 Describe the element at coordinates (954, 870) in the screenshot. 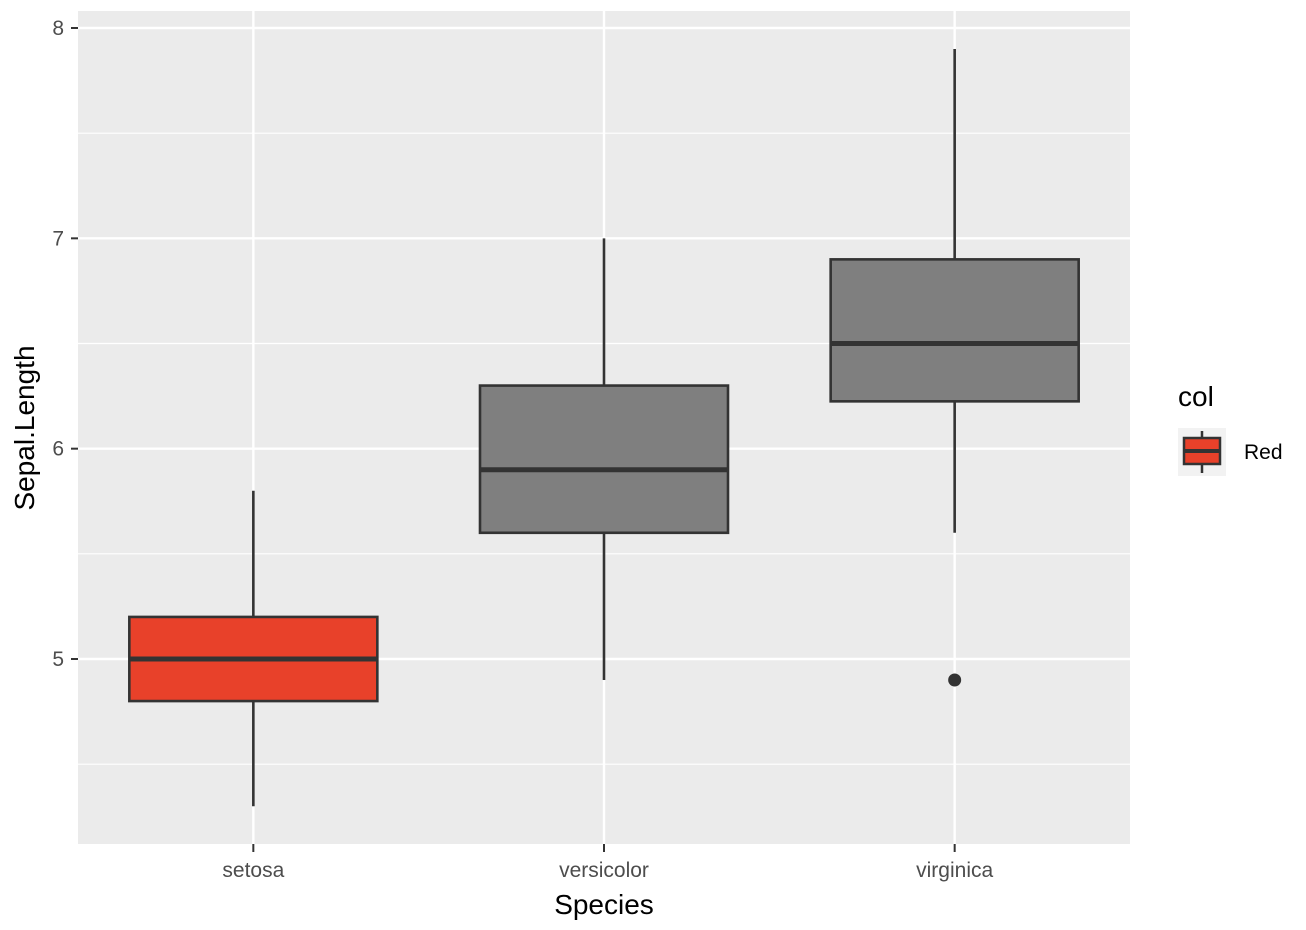

I see `x-tick-label-virginica: virginica` at that location.